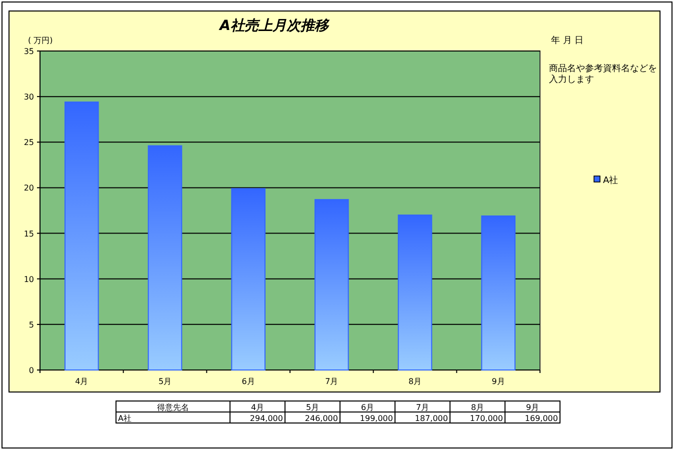  What do you see at coordinates (486, 418) in the screenshot?
I see `text: 170,000` at bounding box center [486, 418].